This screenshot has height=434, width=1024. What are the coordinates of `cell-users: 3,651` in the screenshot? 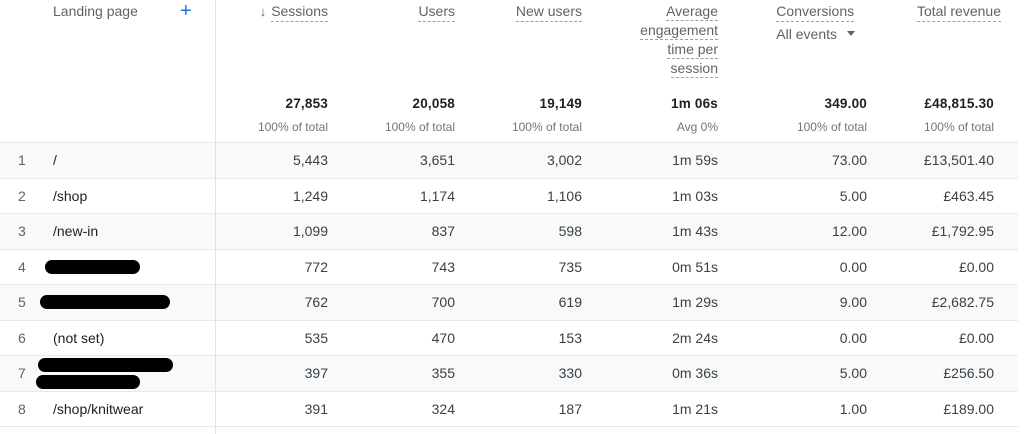 It's located at (437, 160).